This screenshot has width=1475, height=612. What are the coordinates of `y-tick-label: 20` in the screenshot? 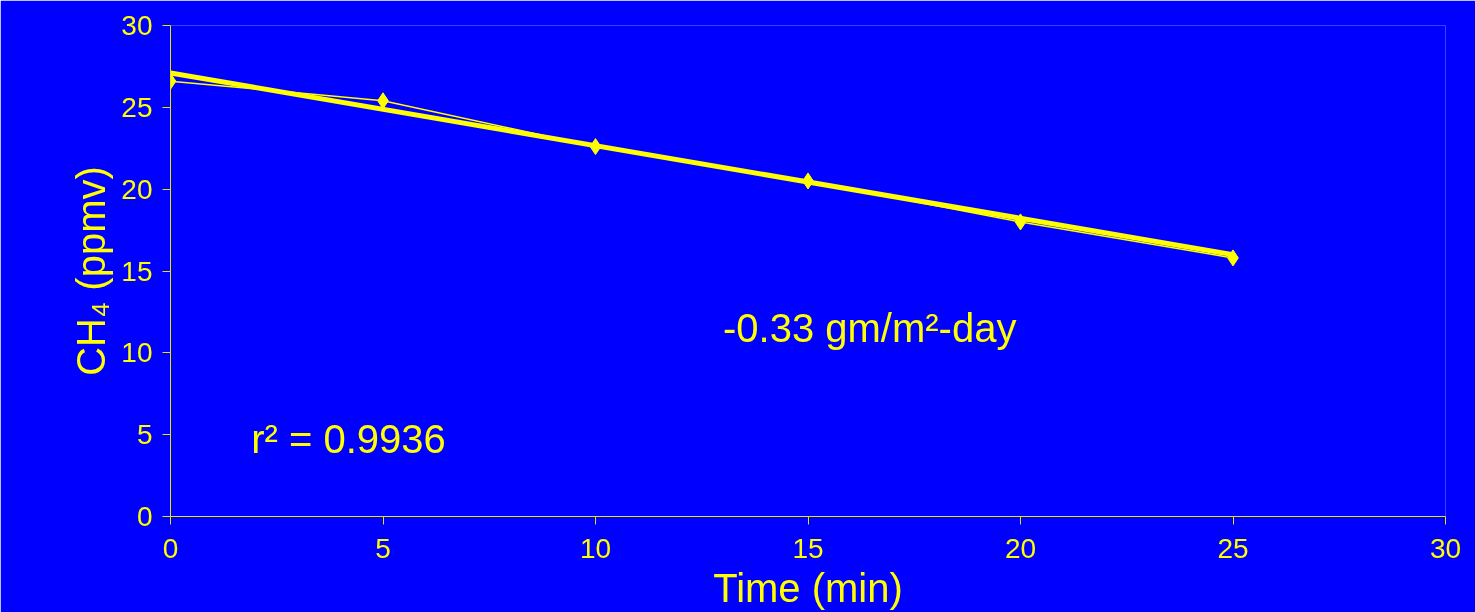 It's located at (137, 189).